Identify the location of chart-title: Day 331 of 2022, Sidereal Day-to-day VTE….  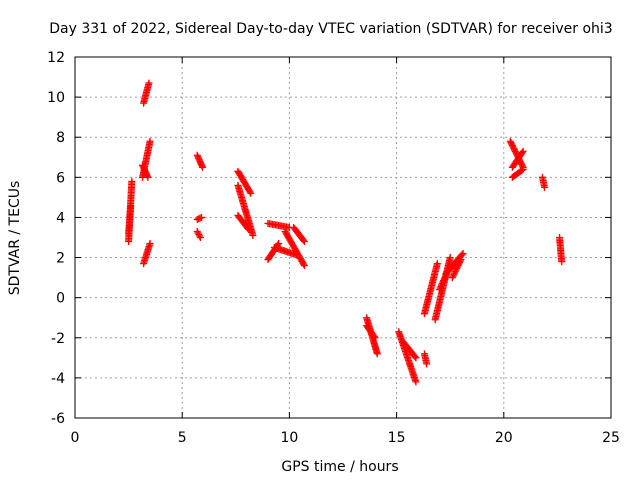
(330, 29).